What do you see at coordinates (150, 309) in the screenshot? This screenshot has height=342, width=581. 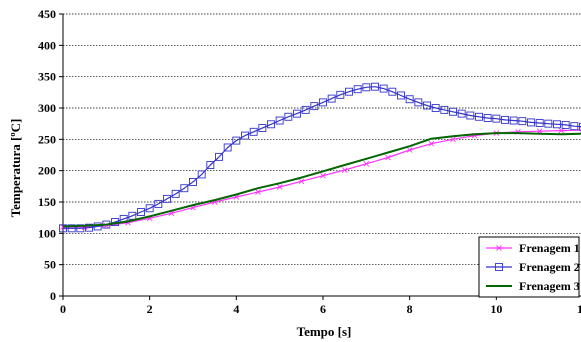 I see `x-tick-label: 2` at bounding box center [150, 309].